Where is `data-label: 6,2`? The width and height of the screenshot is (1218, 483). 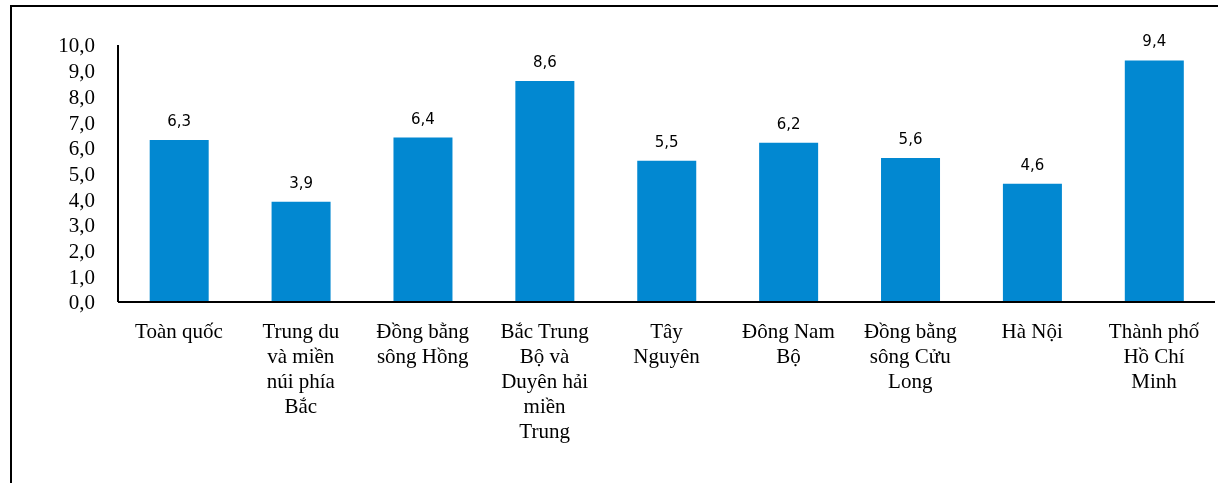 data-label: 6,2 is located at coordinates (788, 123).